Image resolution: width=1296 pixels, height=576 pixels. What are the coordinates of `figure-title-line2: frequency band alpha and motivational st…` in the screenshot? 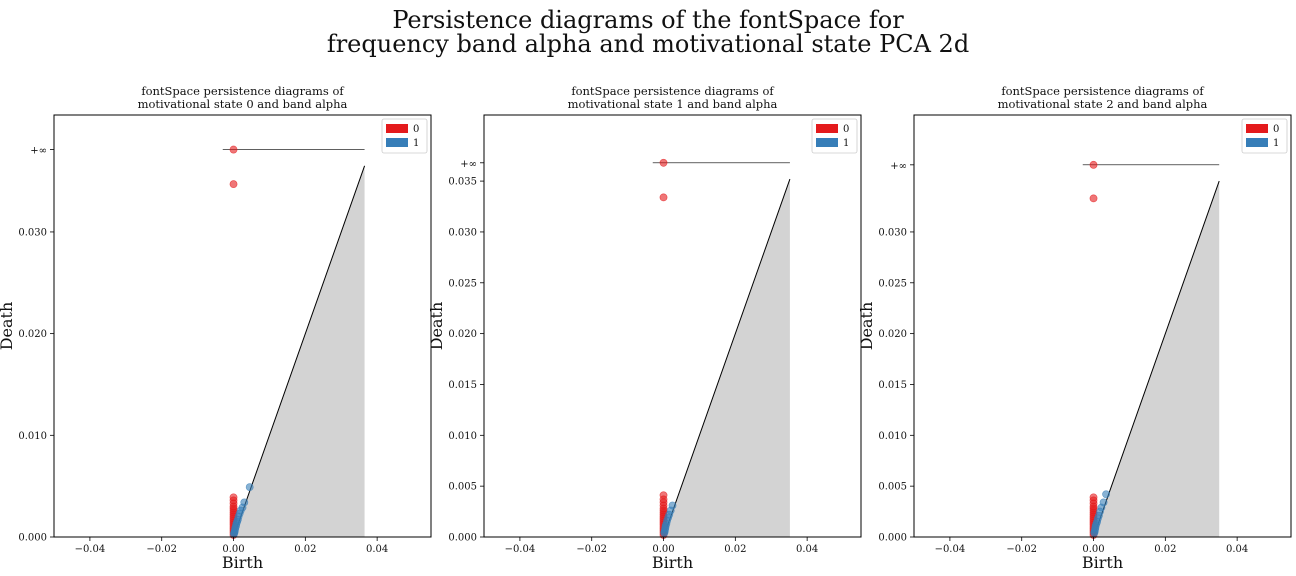 It's located at (648, 44).